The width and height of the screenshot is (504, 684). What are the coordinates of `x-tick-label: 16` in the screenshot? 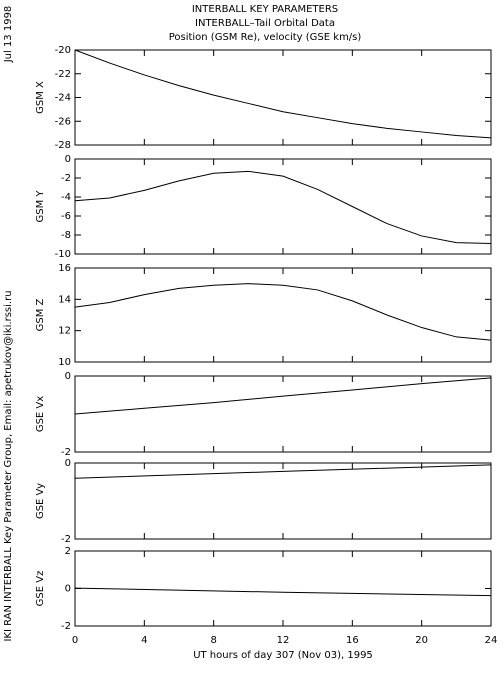 It's located at (352, 640).